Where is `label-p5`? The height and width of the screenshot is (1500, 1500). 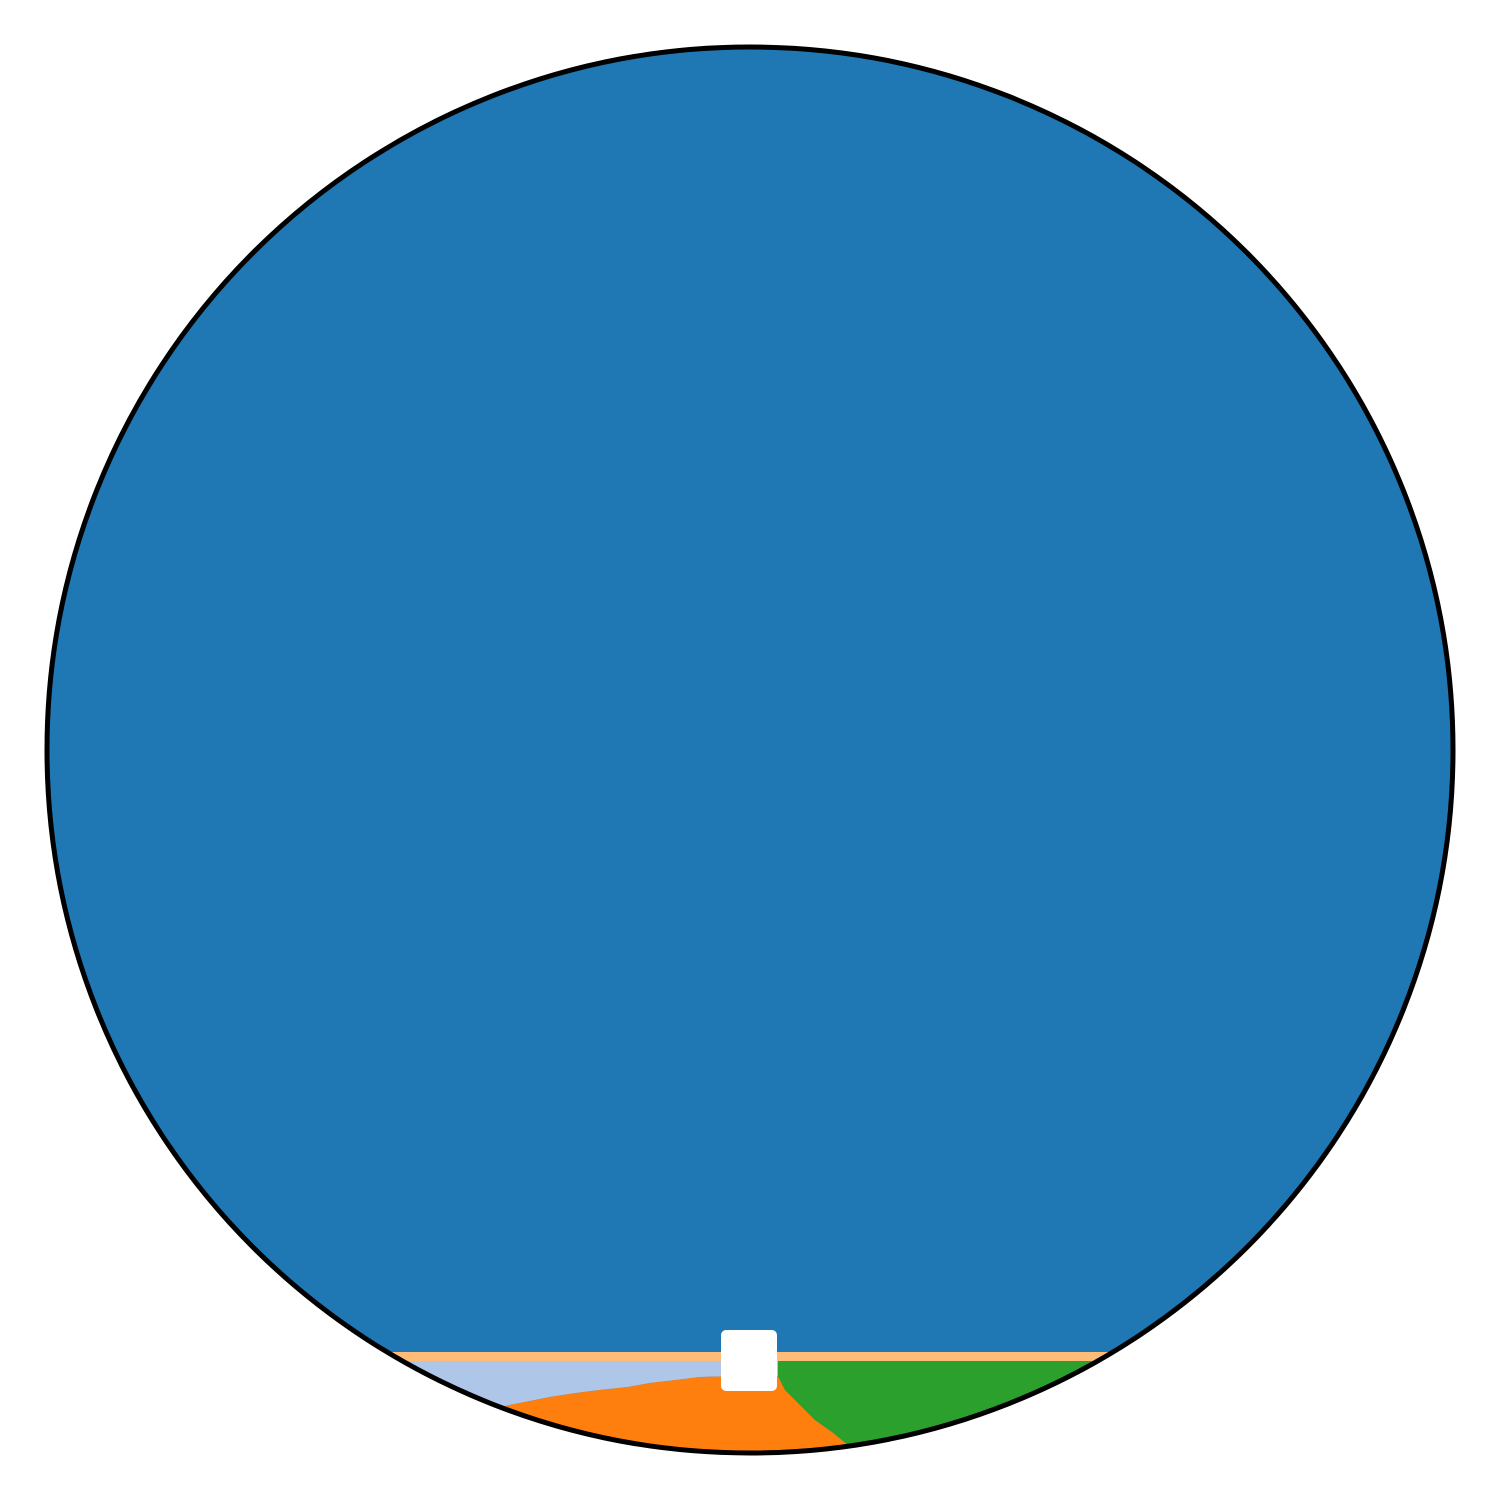
label-p5 is located at coordinates (749, 1369).